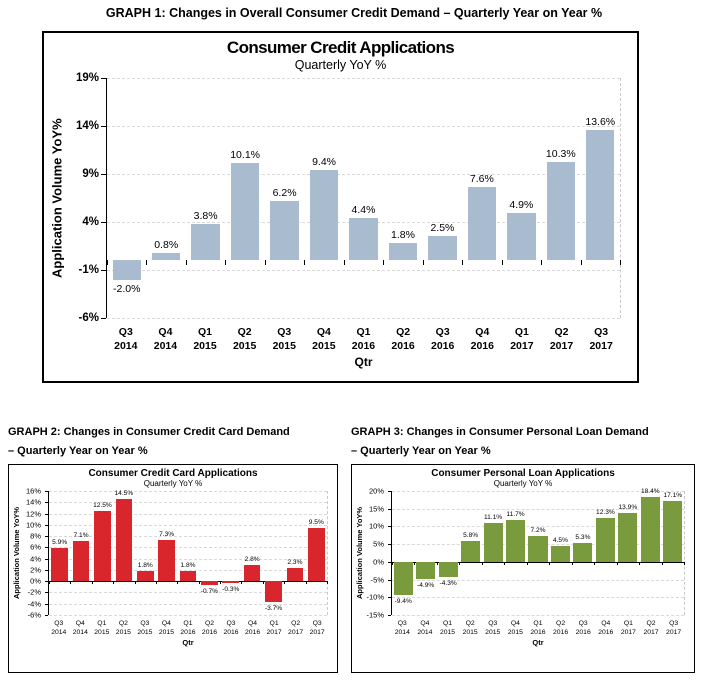 This screenshot has height=684, width=708. What do you see at coordinates (560, 553) in the screenshot?
I see `bar-q2-2016` at bounding box center [560, 553].